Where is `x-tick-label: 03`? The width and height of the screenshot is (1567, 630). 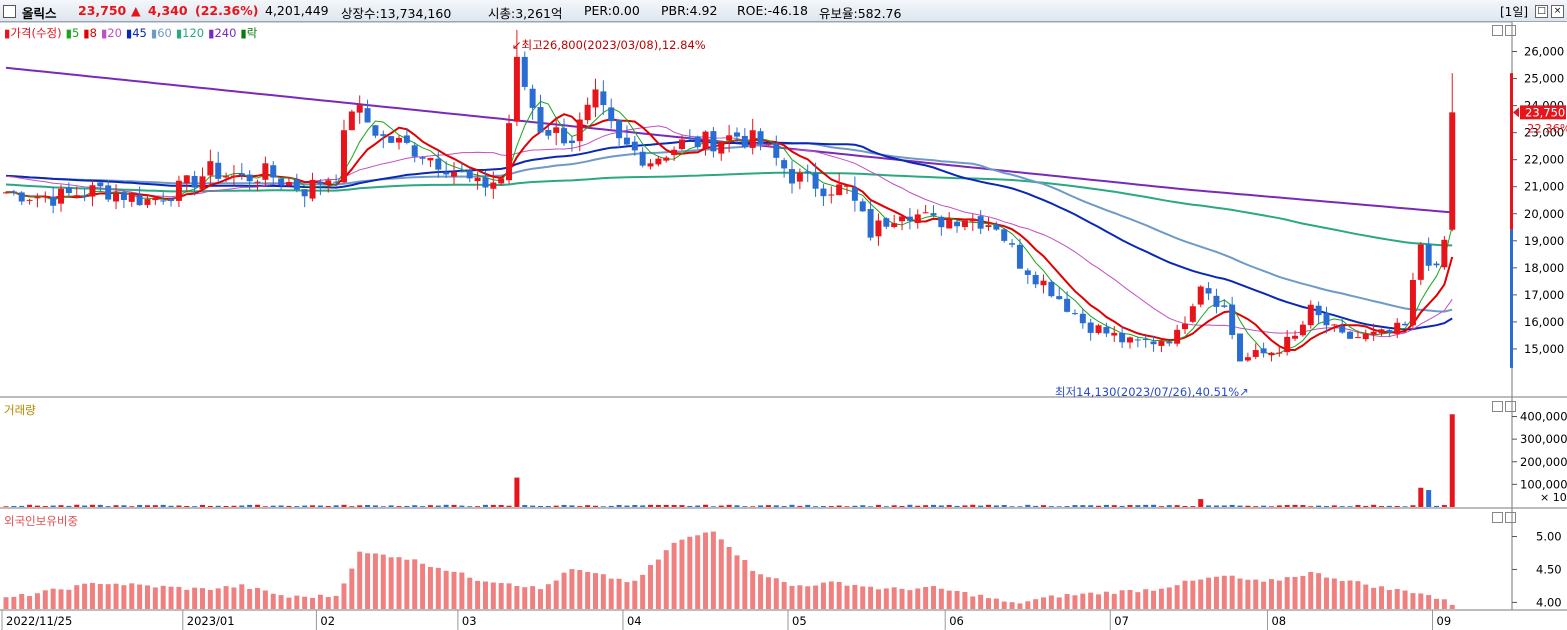 x-tick-label: 03 is located at coordinates (469, 621).